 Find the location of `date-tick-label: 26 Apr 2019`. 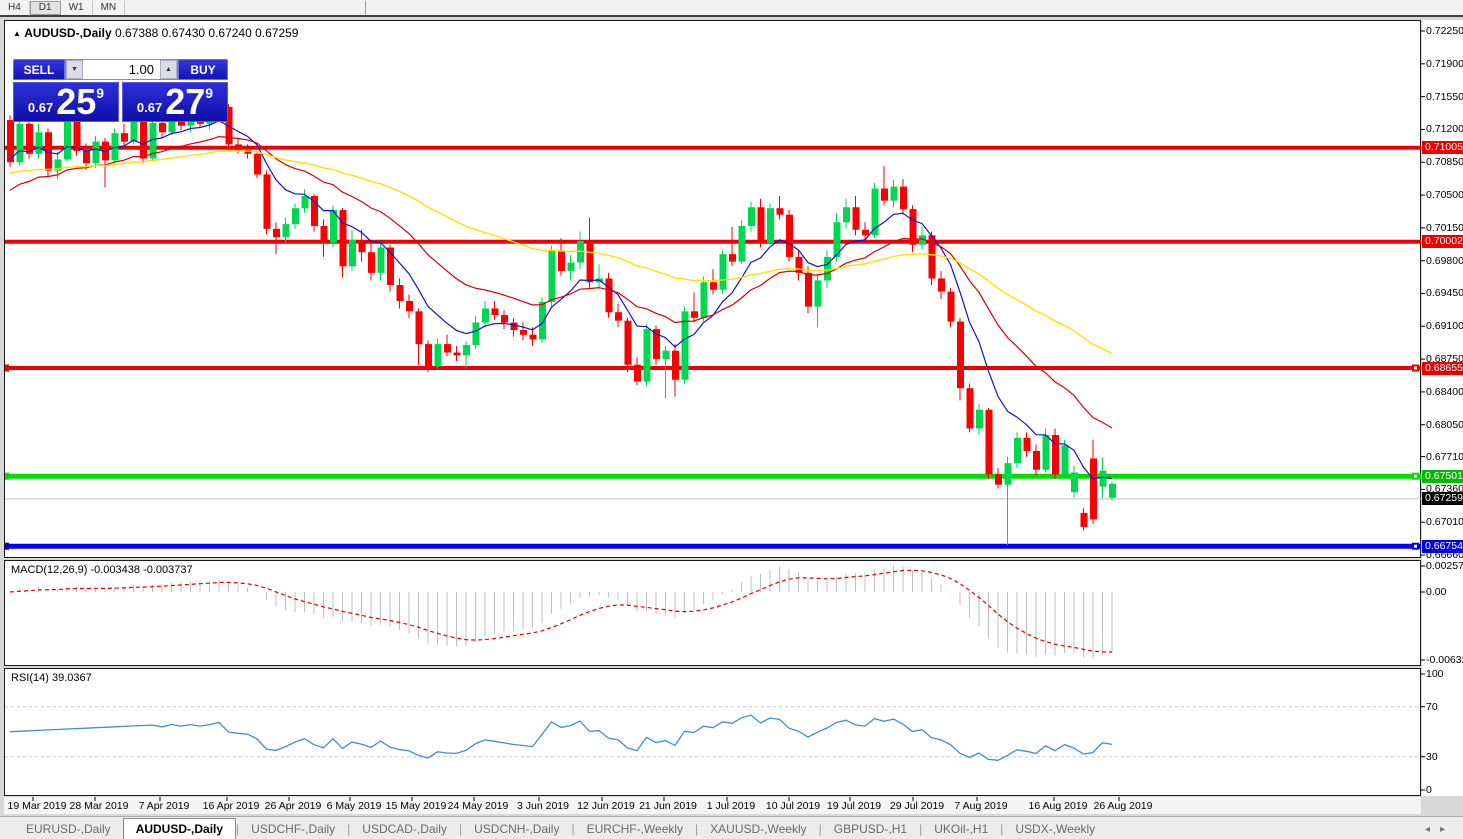

date-tick-label: 26 Apr 2019 is located at coordinates (293, 806).